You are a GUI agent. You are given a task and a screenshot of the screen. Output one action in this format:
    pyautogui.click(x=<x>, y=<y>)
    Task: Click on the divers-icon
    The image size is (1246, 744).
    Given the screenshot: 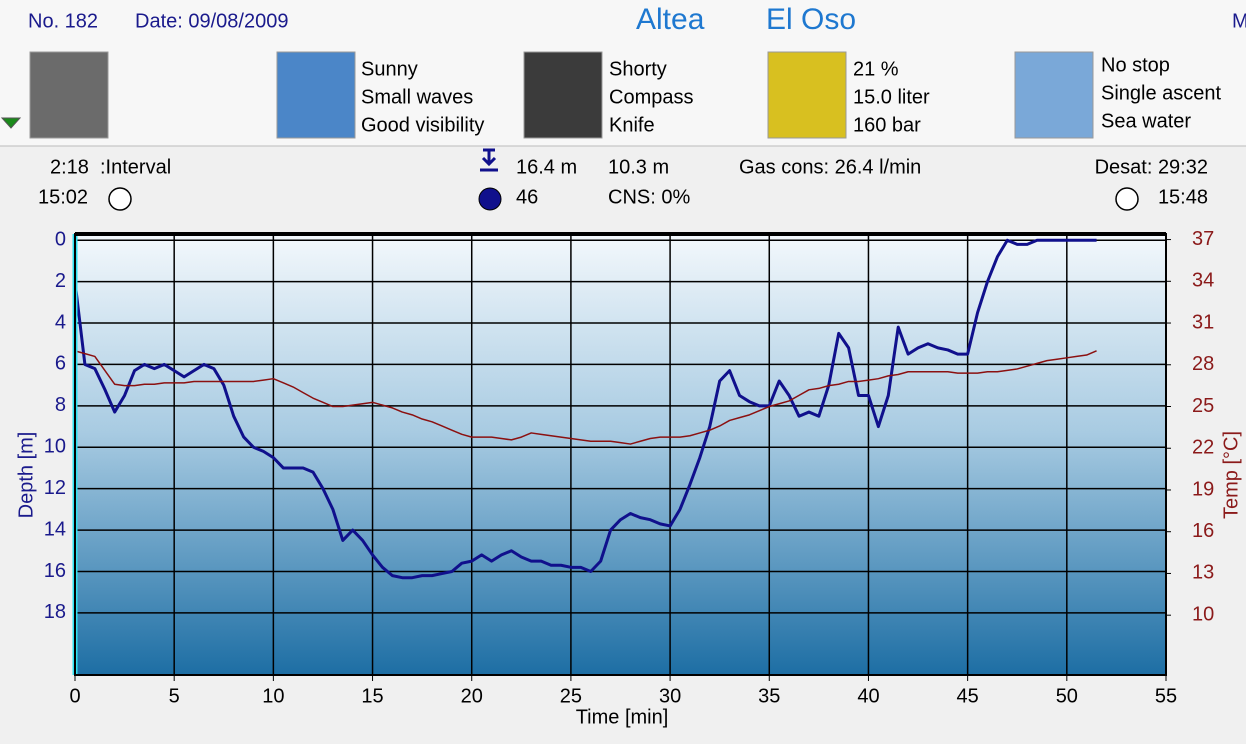 What is the action you would take?
    pyautogui.click(x=69, y=95)
    